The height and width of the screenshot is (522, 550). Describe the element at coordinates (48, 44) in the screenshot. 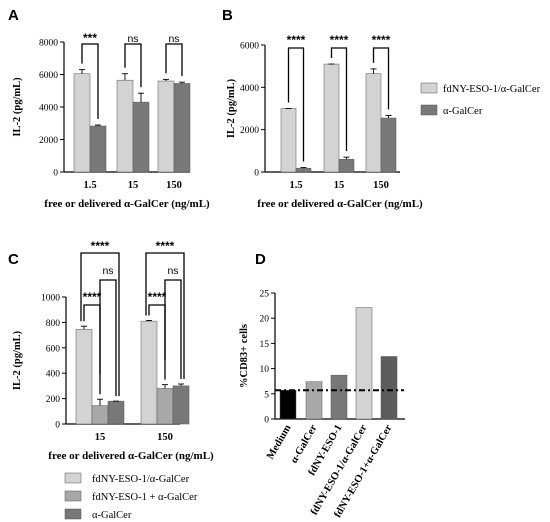

I see `y-tick-label: 8000` at that location.